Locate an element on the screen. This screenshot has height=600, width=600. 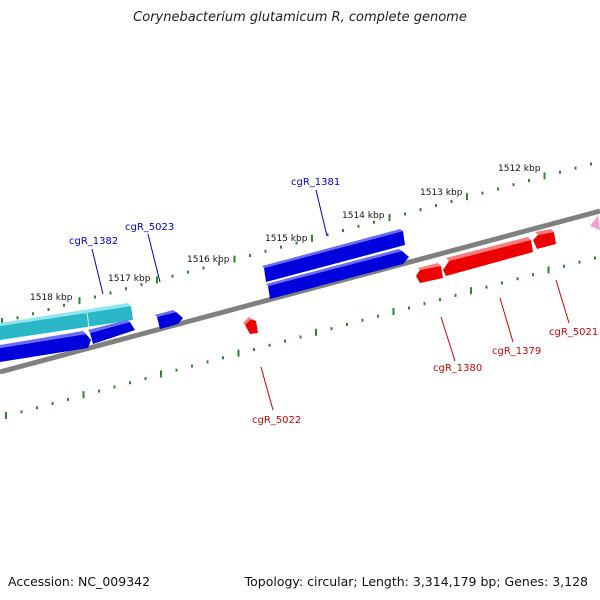
gene-cgR_1383-arrow is located at coordinates (111, 332).